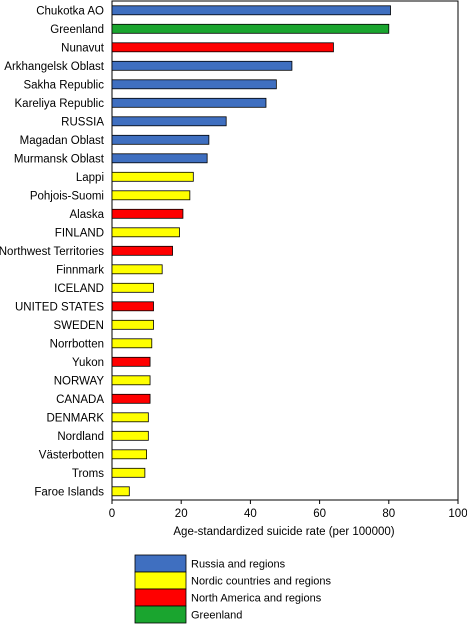  Describe the element at coordinates (145, 232) in the screenshot. I see `bar-finland` at that location.